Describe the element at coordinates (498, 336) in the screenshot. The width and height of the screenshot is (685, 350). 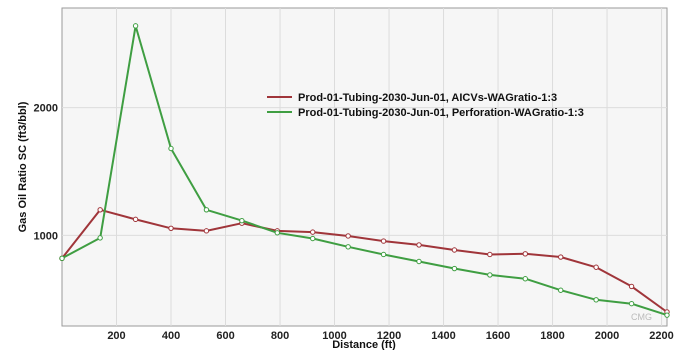
I see `x-tick-label-1600: 1600` at that location.